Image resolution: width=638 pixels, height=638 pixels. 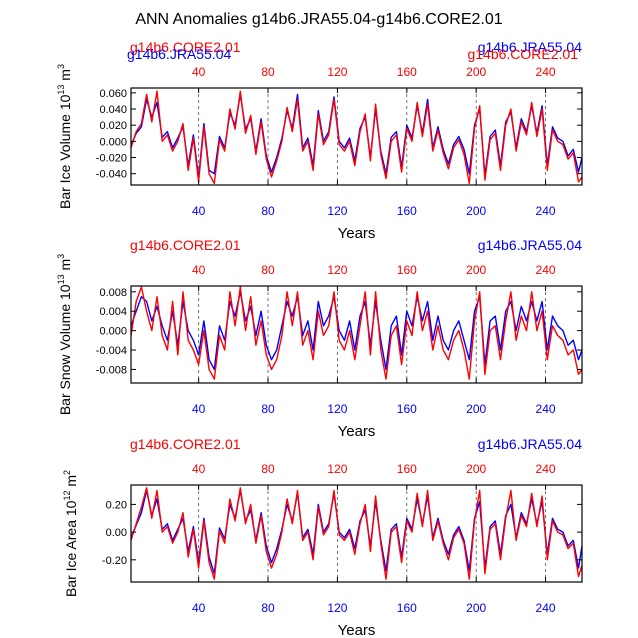 What do you see at coordinates (65, 151) in the screenshot?
I see `y-axis-label-part: Bar Ice Volume 10` at bounding box center [65, 151].